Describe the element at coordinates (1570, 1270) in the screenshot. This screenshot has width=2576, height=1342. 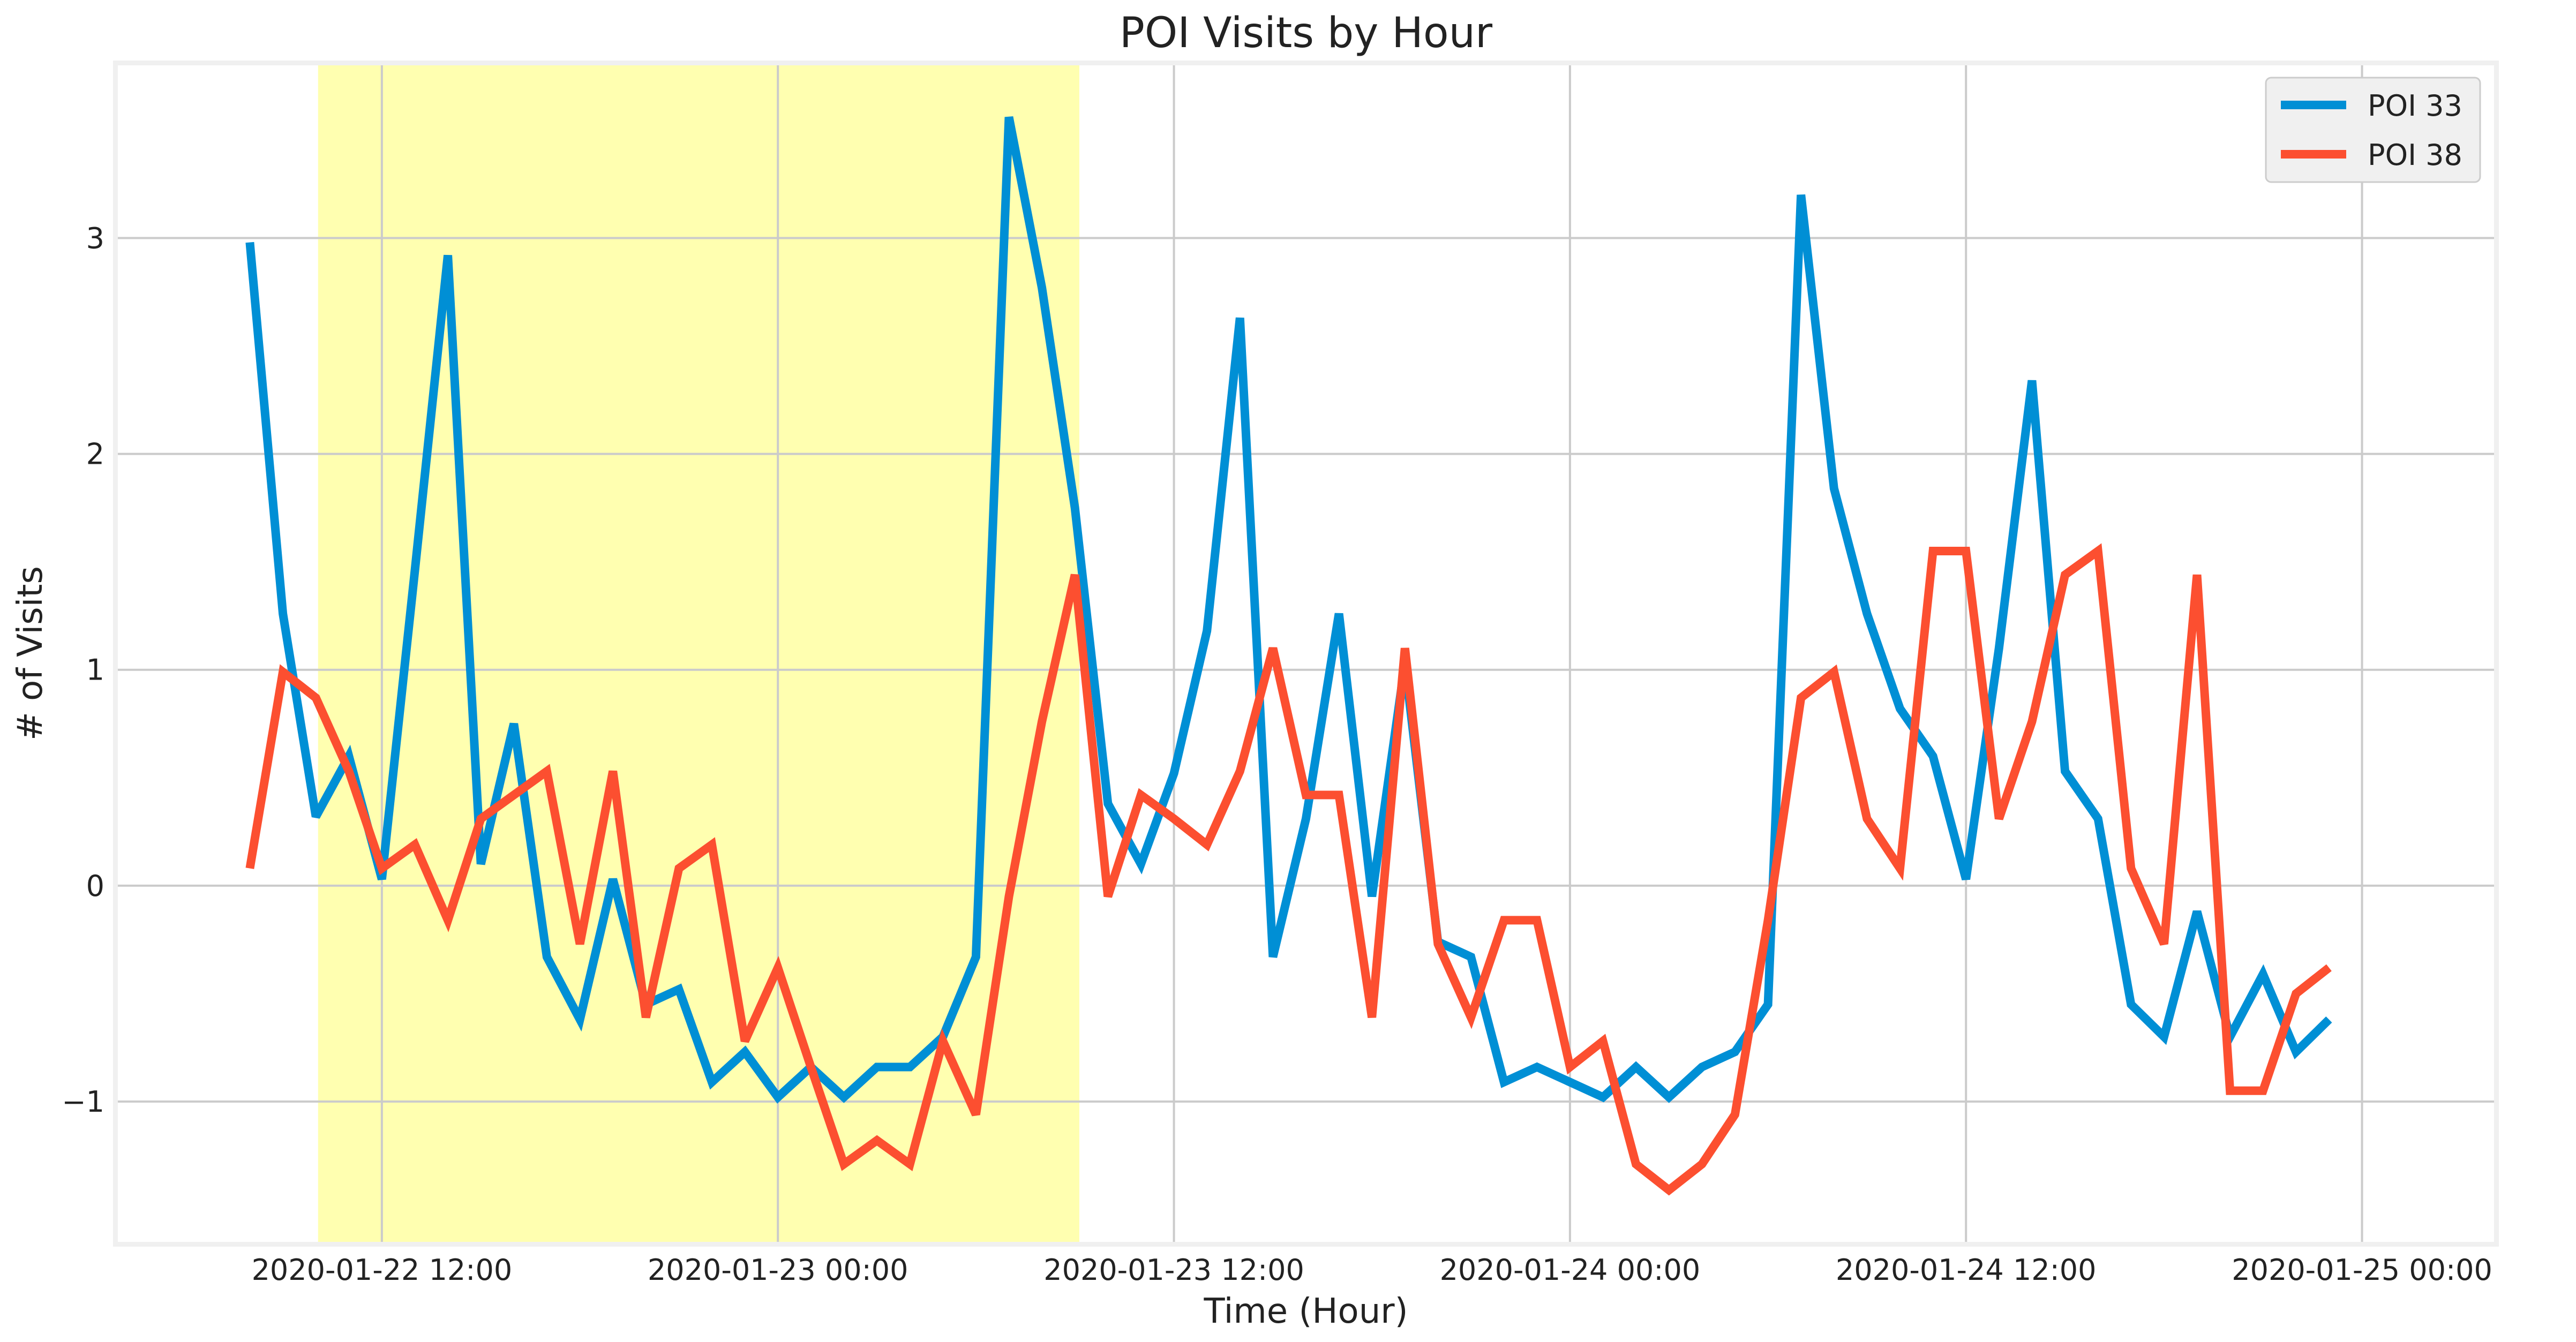
I see `x-tick-label: 2020-01-24 00:00` at that location.